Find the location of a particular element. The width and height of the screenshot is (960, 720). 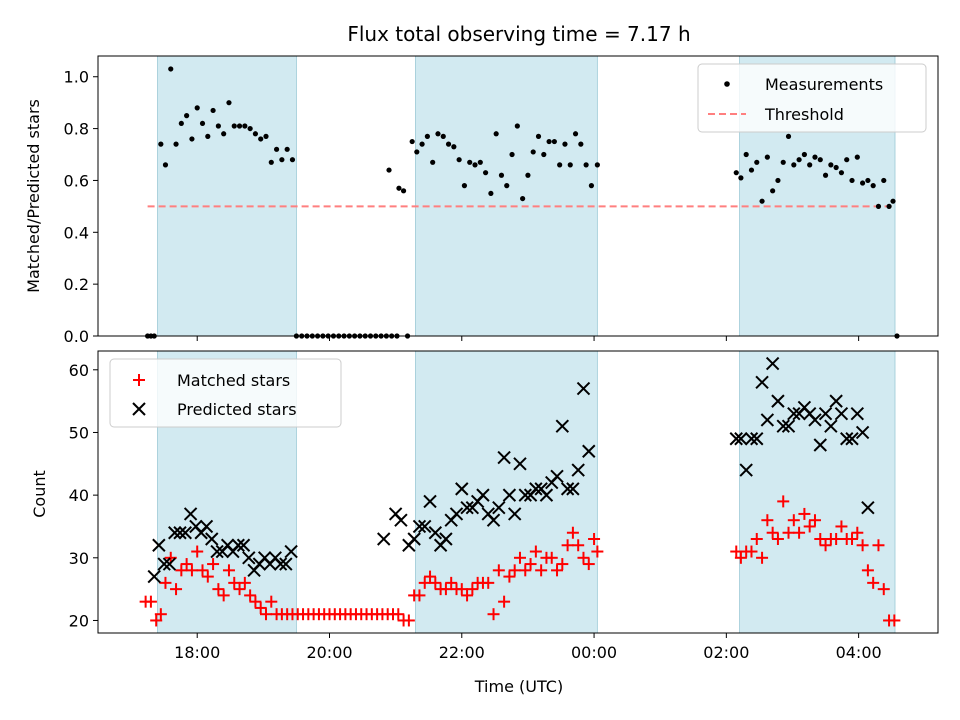

ratio-x-ticks is located at coordinates (528, 338).